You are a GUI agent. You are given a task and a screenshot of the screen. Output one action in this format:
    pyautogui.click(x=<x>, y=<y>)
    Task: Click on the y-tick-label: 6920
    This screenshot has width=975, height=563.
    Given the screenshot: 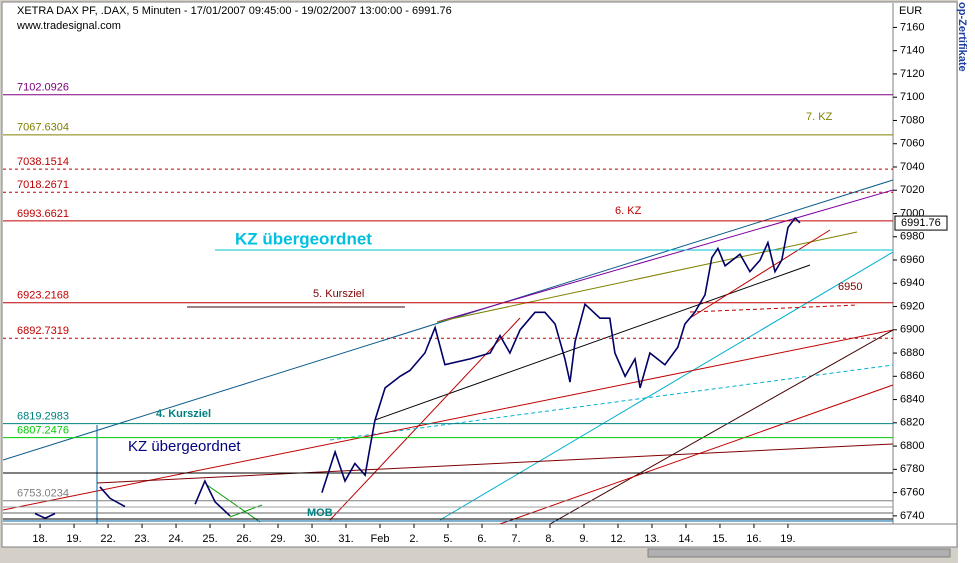 What is the action you would take?
    pyautogui.click(x=912, y=306)
    